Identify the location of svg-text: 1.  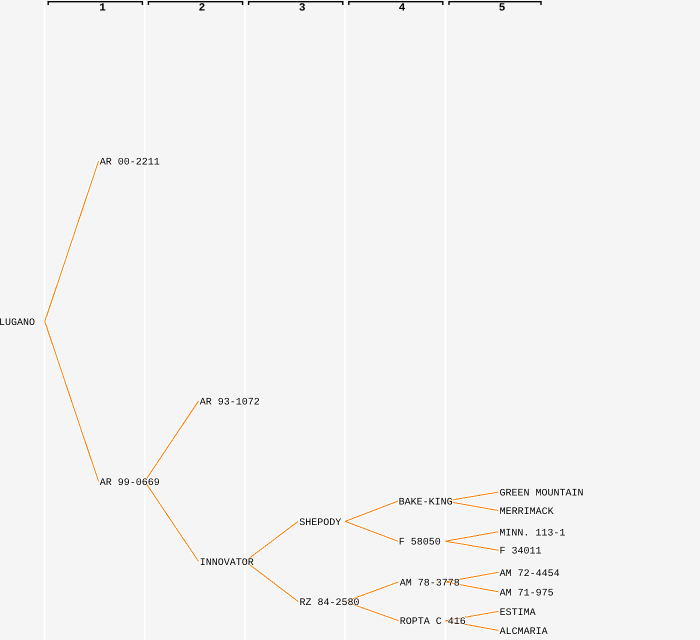
(102, 9).